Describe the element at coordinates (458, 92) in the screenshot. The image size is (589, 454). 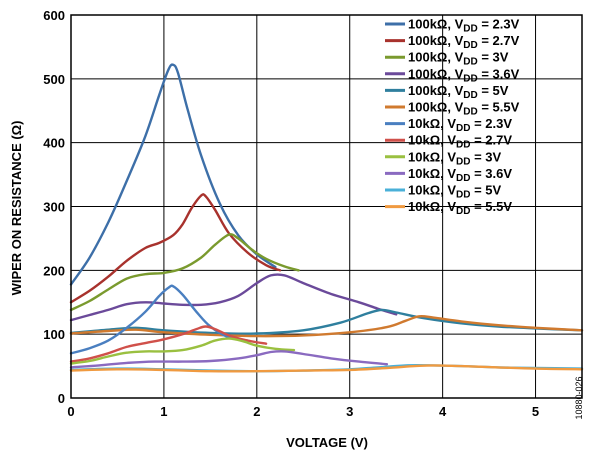
I see `legend-label: 100kΩ, VDD = 5V` at that location.